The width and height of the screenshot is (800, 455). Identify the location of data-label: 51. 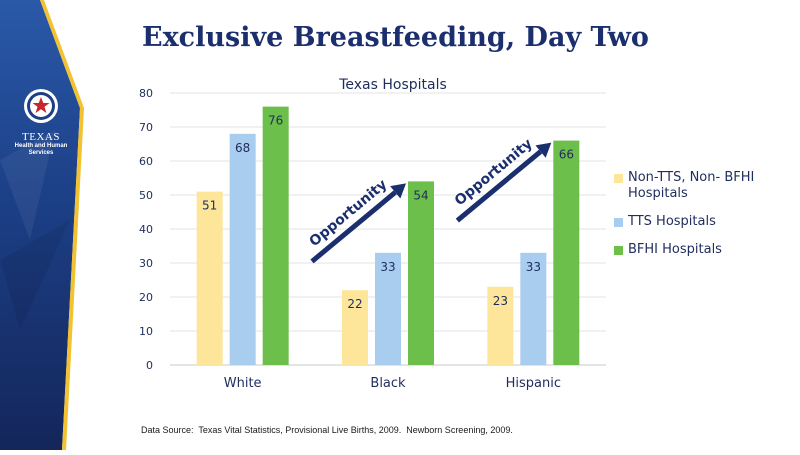
(209, 206).